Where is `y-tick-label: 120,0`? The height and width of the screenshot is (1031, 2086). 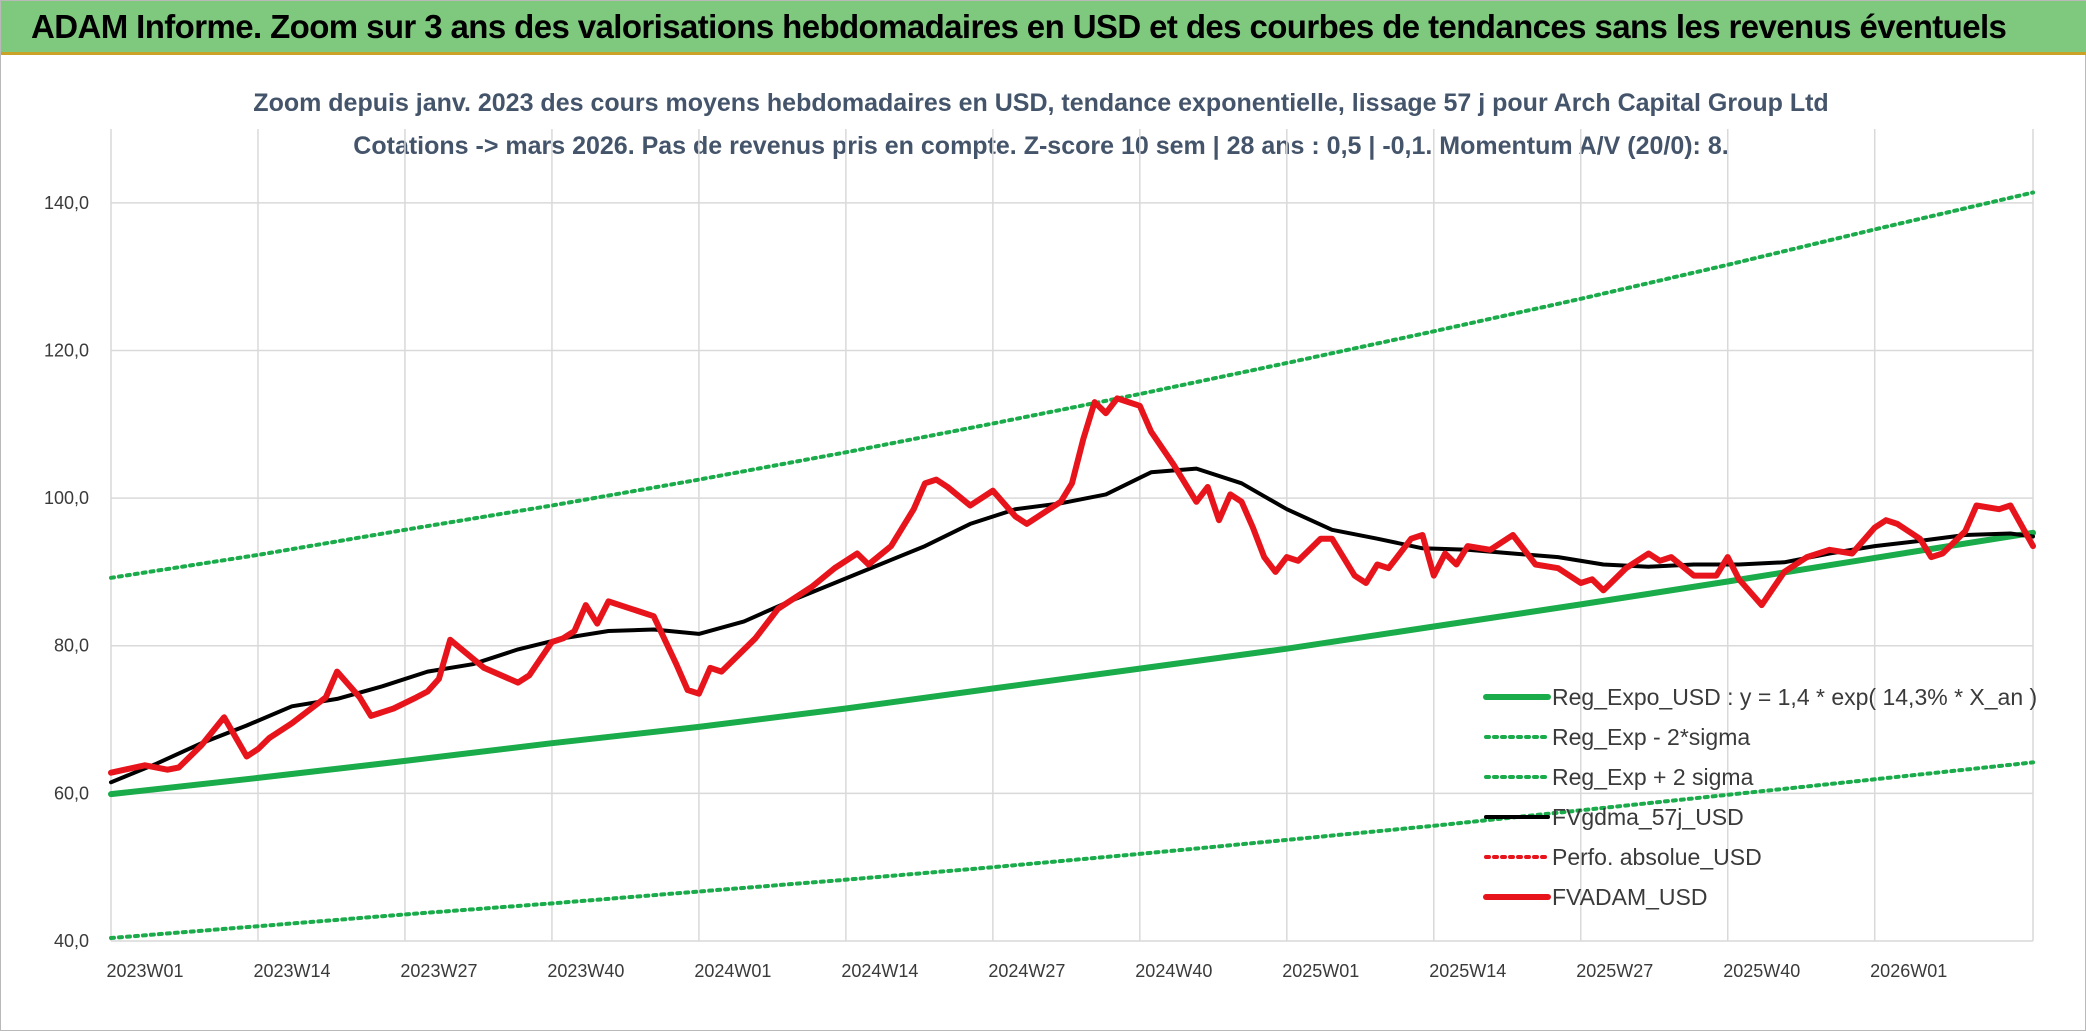 y-tick-label: 120,0 is located at coordinates (66, 350).